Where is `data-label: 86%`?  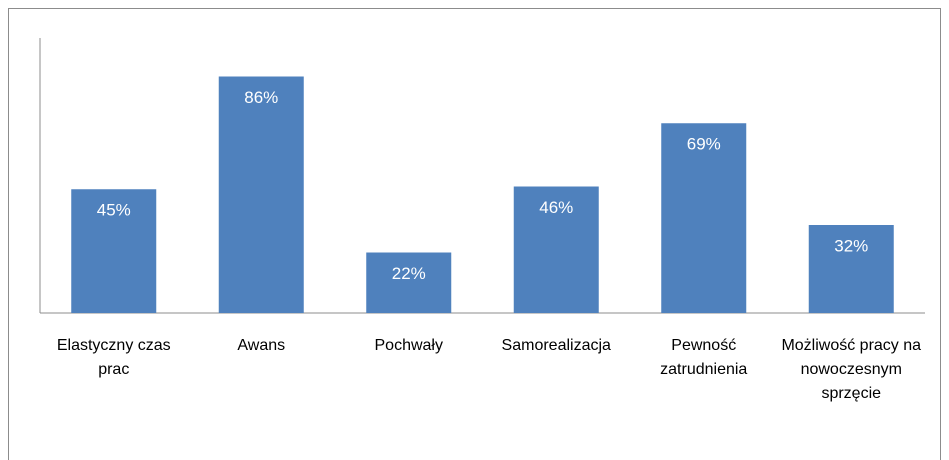 data-label: 86% is located at coordinates (261, 97).